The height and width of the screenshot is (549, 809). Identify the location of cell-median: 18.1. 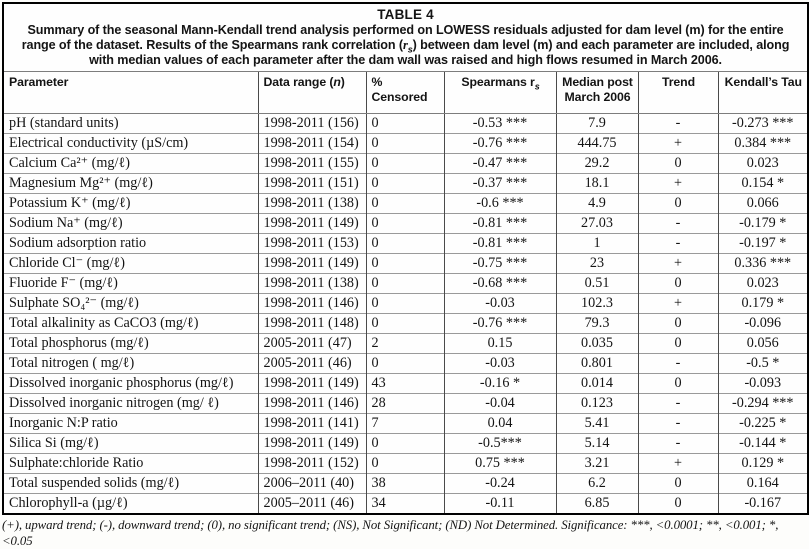
(596, 183).